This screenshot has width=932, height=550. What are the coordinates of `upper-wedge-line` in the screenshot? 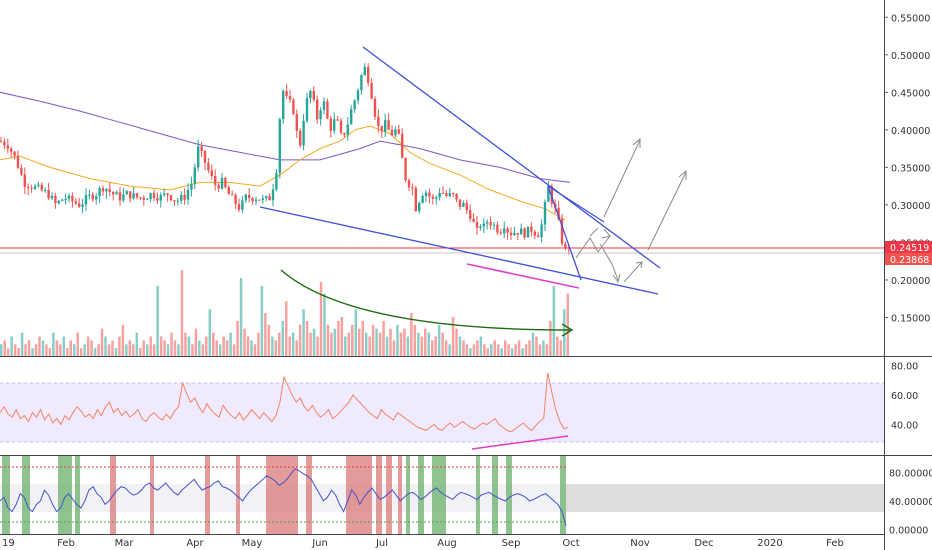 It's located at (511, 157).